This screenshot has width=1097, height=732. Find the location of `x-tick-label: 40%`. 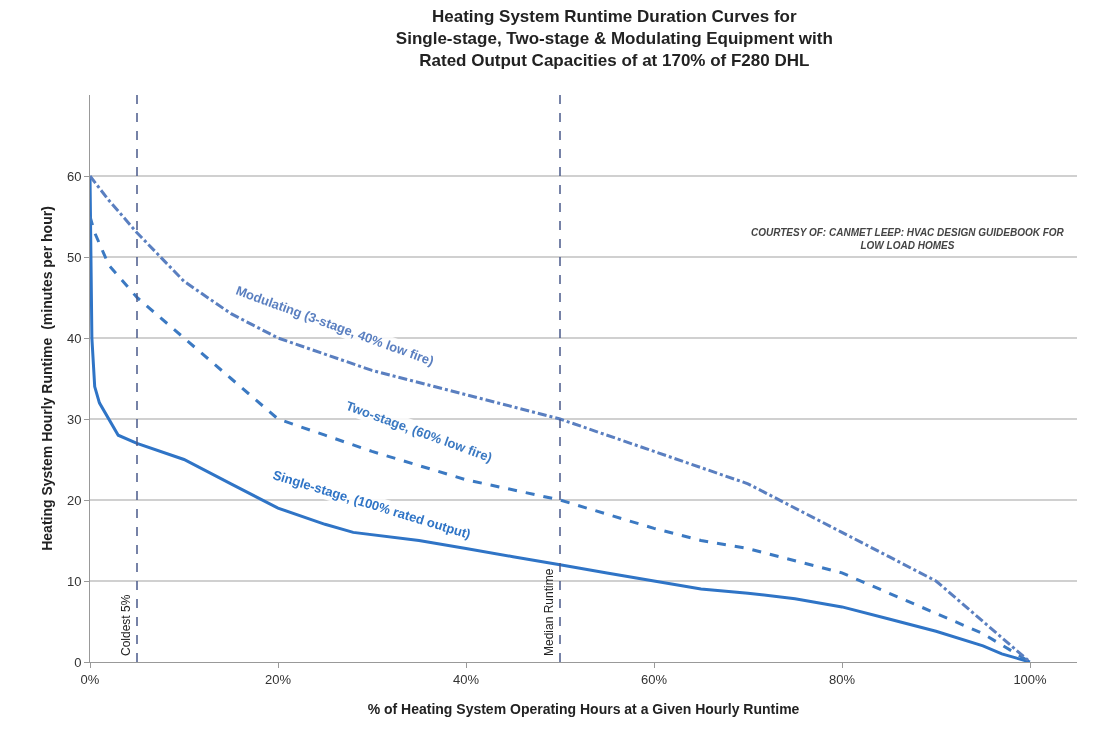

x-tick-label: 40% is located at coordinates (466, 679).